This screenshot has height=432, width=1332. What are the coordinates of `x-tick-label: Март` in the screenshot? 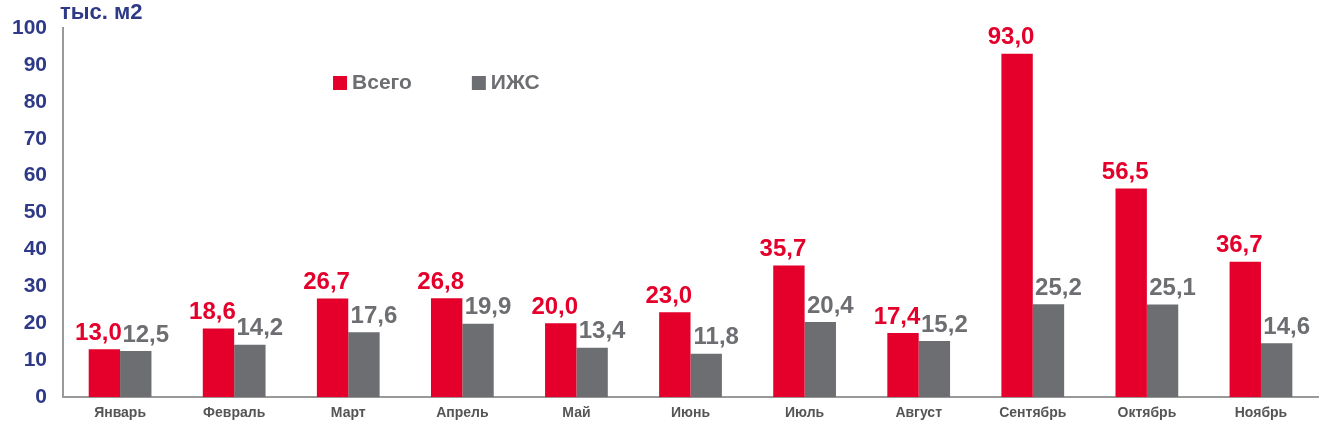 It's located at (348, 412).